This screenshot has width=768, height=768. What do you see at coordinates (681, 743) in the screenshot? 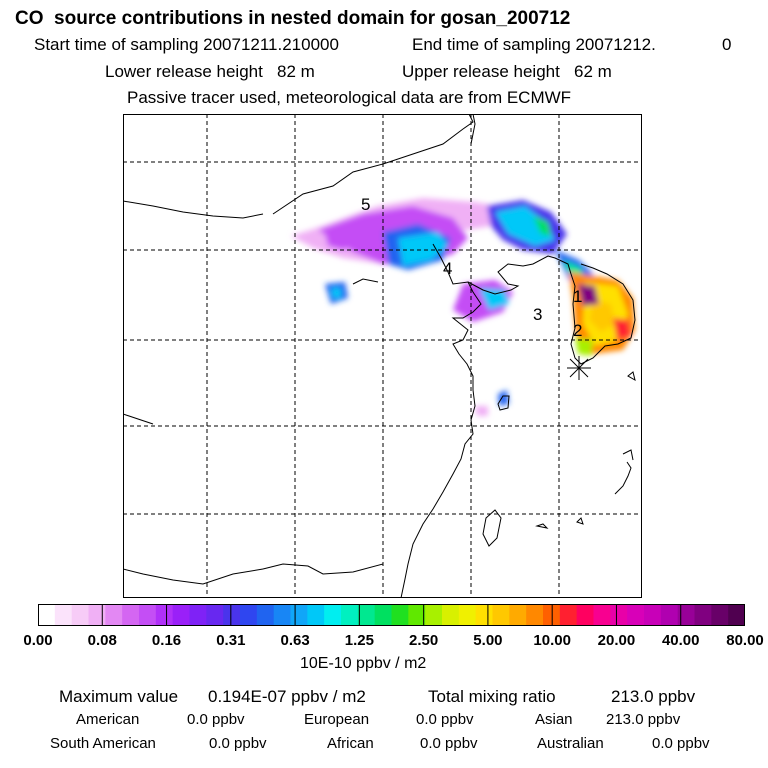
I see `source-value-australian: 0.0 ppbv` at bounding box center [681, 743].